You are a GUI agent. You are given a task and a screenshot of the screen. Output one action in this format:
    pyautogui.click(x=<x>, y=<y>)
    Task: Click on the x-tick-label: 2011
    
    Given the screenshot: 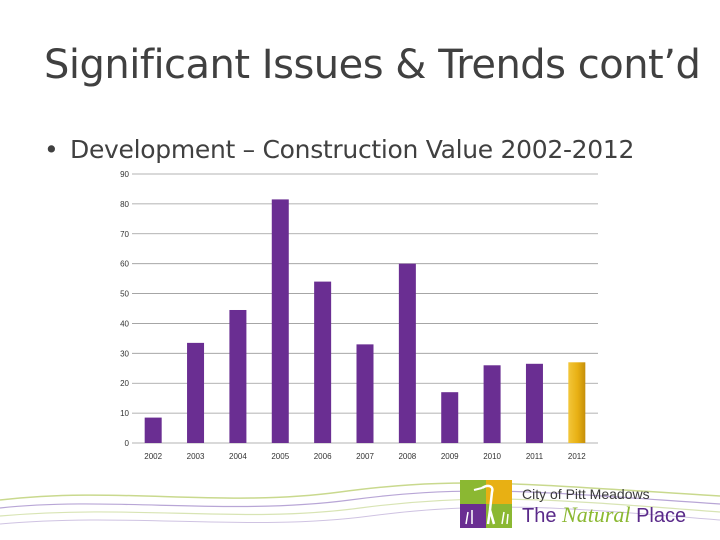 What is the action you would take?
    pyautogui.click(x=535, y=456)
    